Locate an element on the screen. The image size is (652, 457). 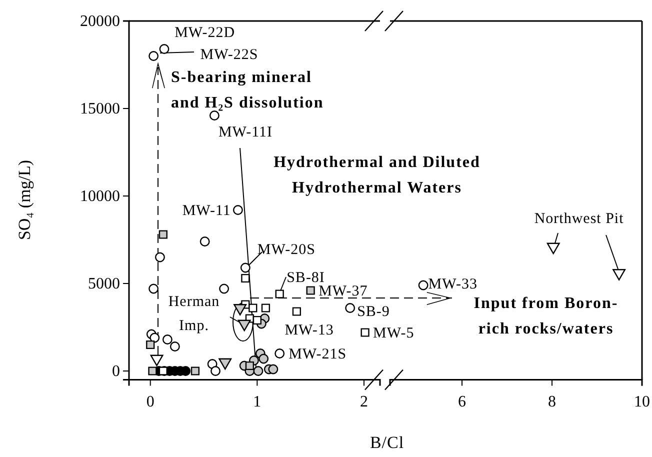
y-tick-label: 10000 is located at coordinates (100, 197).